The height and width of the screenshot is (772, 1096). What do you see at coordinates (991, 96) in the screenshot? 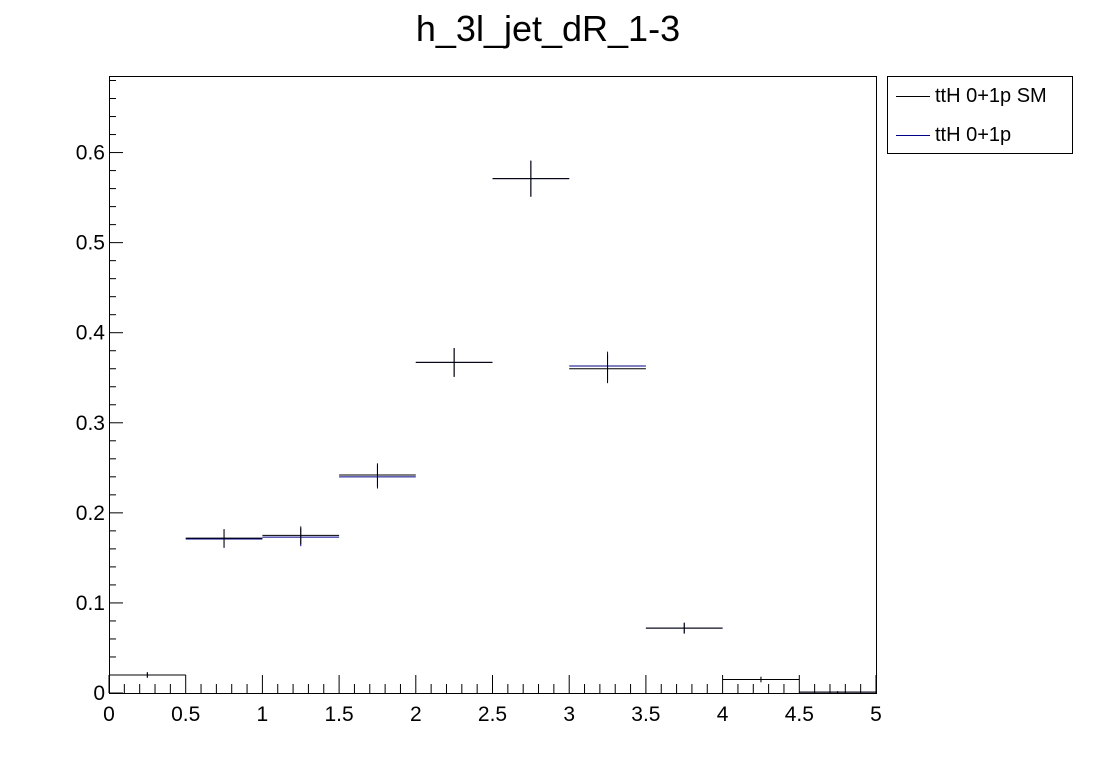
I see `legend-label-series-1: ttH 0+1p SM` at bounding box center [991, 96].